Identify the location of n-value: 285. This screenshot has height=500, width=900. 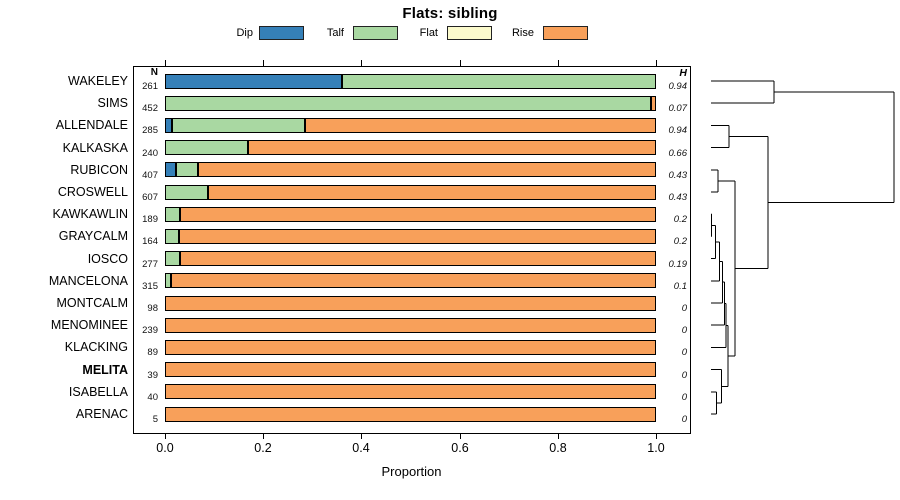
(150, 131).